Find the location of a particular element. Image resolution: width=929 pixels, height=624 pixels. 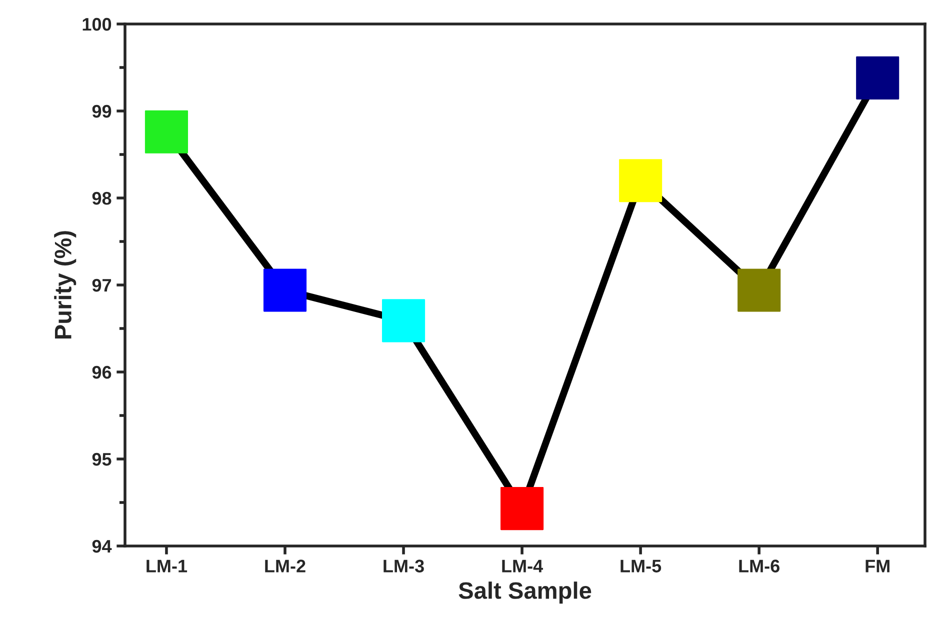

y-tick-label: 97 is located at coordinates (102, 285).